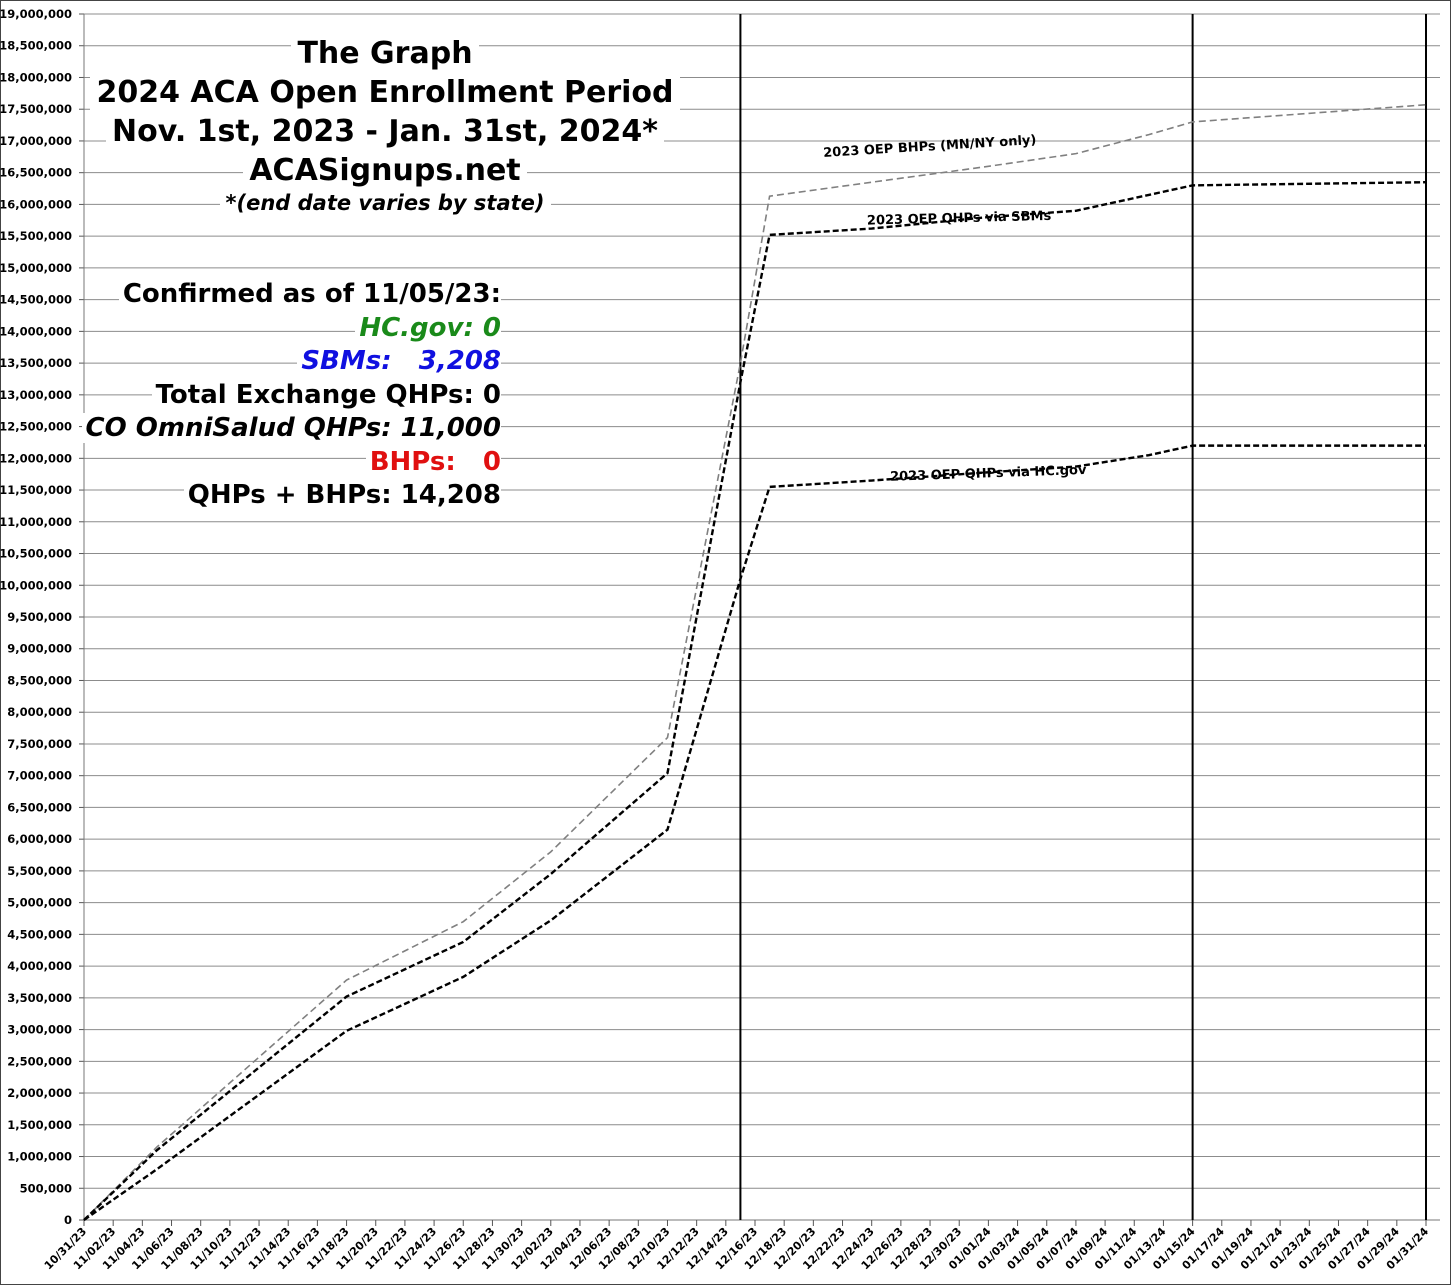 The width and height of the screenshot is (1451, 1285). I want to click on y-tick-label: 10,500,000, so click(36, 554).